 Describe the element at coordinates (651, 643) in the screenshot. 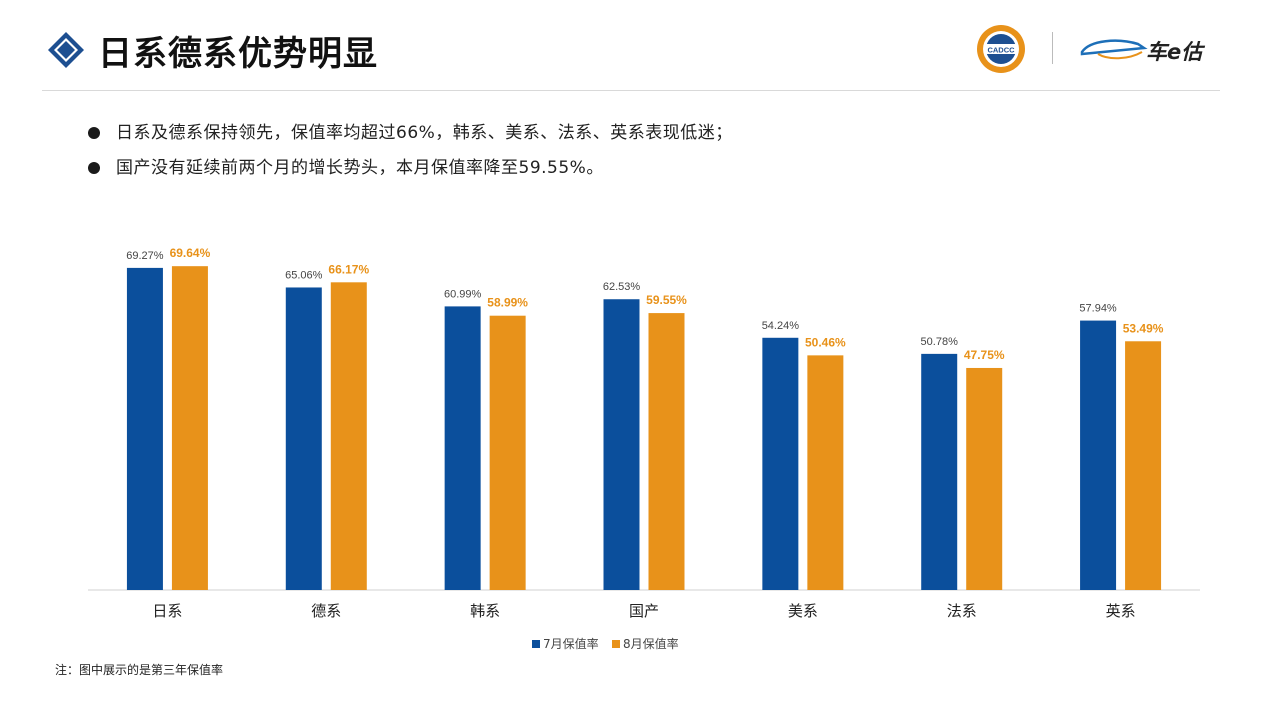

I see `legend-august-label: 8月保值率` at that location.